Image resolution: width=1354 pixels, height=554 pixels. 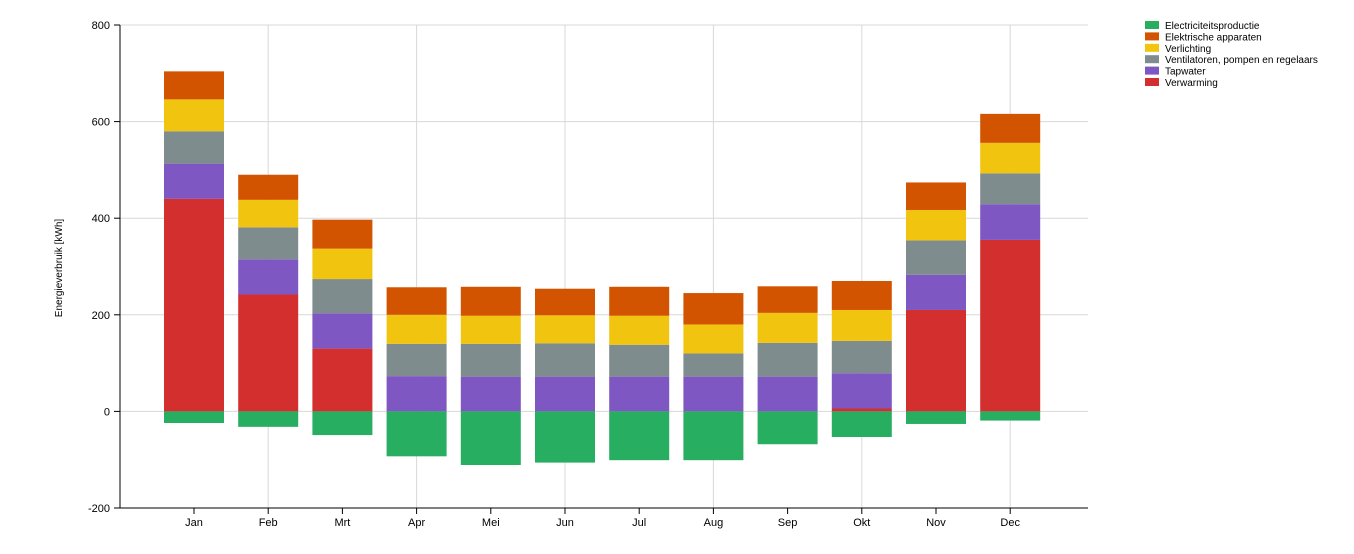 I want to click on y-axis-label: Energieverbruik [kWh], so click(x=59, y=268).